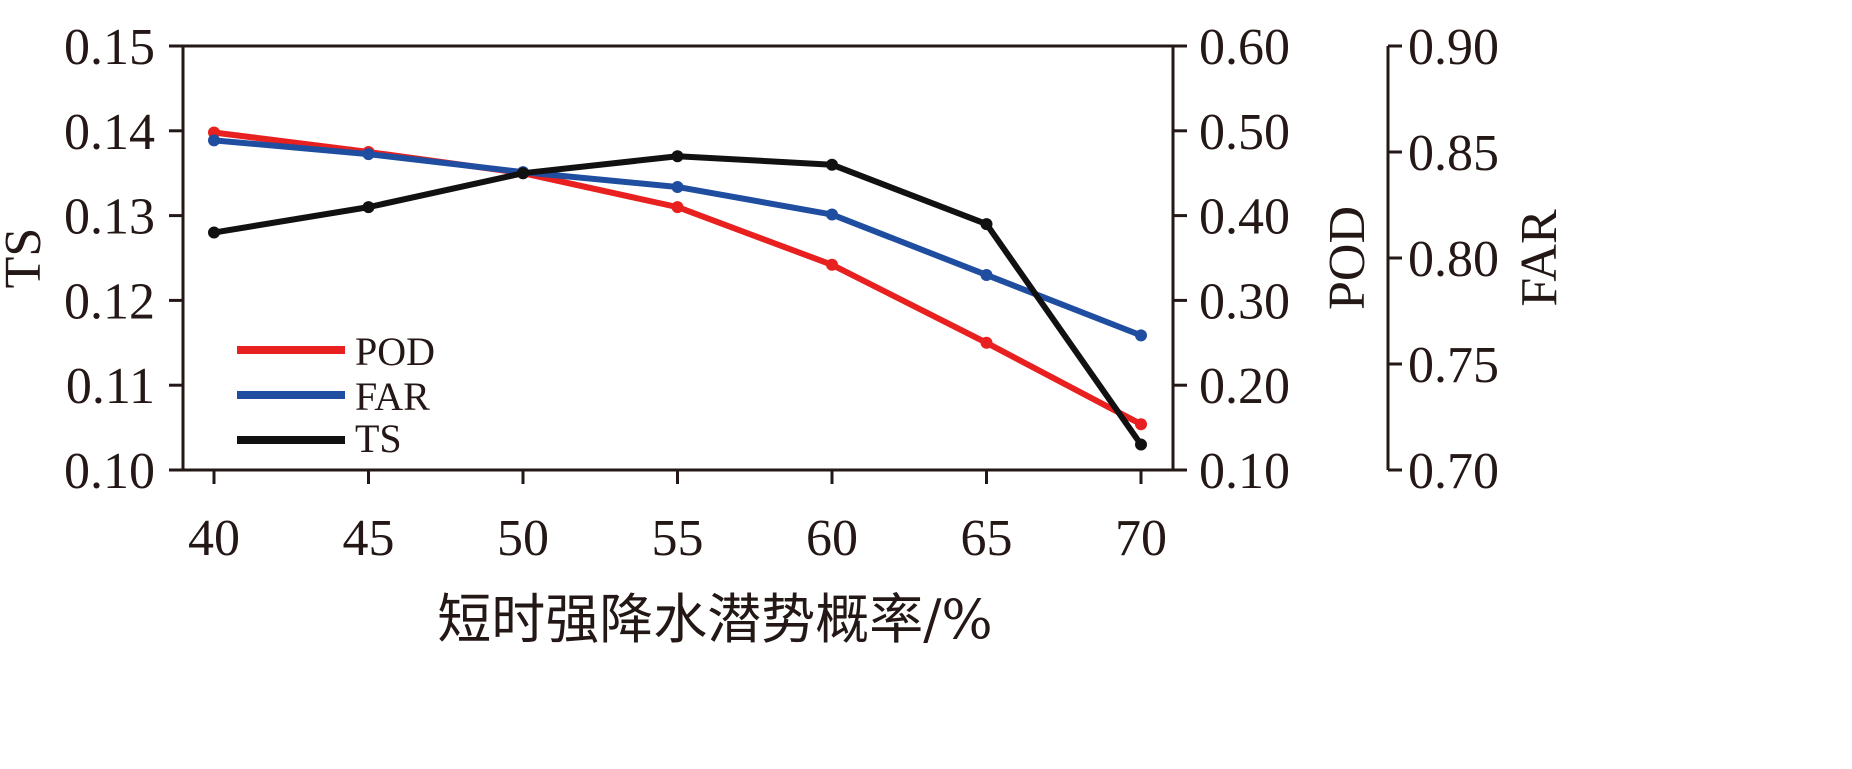 This screenshot has height=769, width=1852. Describe the element at coordinates (369, 538) in the screenshot. I see `x-tick-label: 45` at that location.